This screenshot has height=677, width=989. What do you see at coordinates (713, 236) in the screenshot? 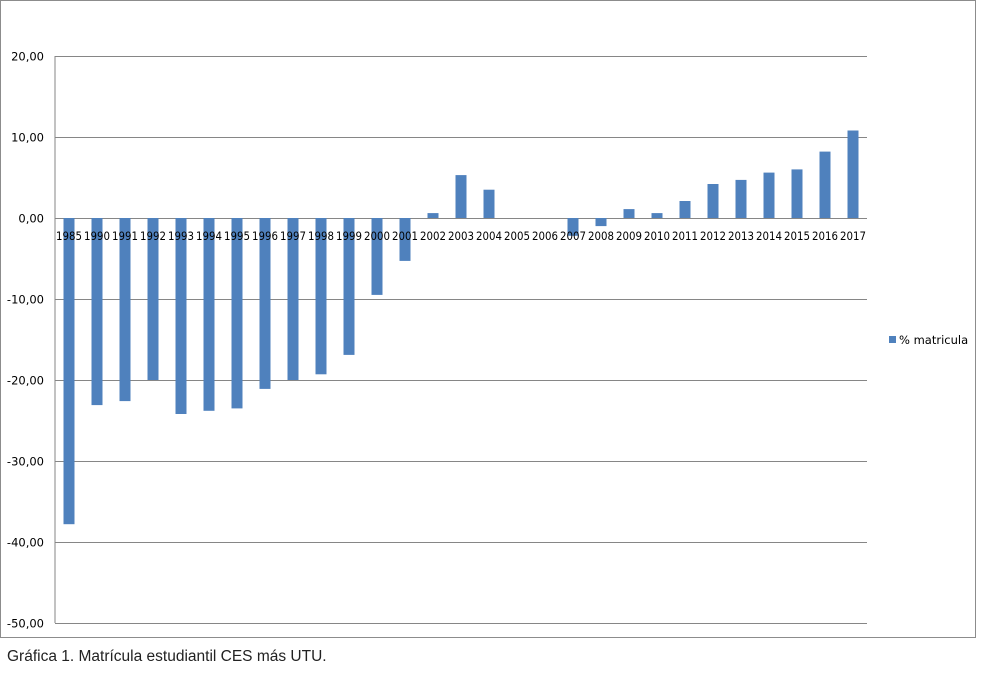
I see `x-tick-label: 2012` at bounding box center [713, 236].